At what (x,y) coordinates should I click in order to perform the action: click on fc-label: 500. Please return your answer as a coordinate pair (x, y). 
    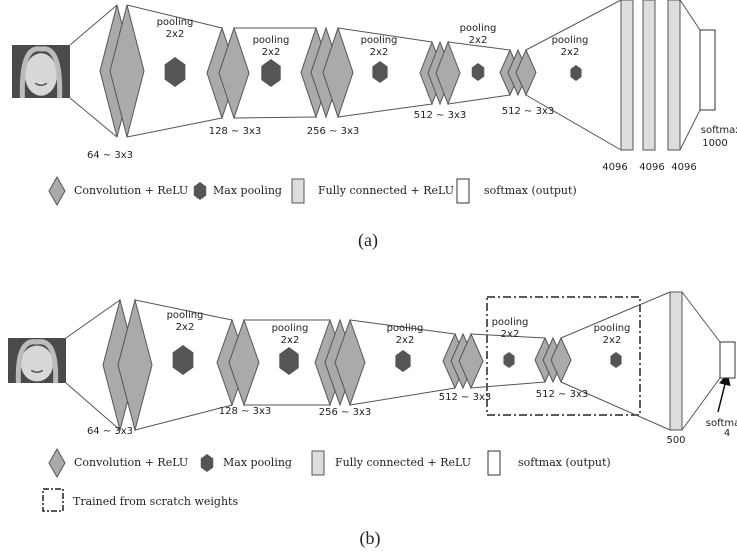
    Looking at the image, I should click on (675, 440).